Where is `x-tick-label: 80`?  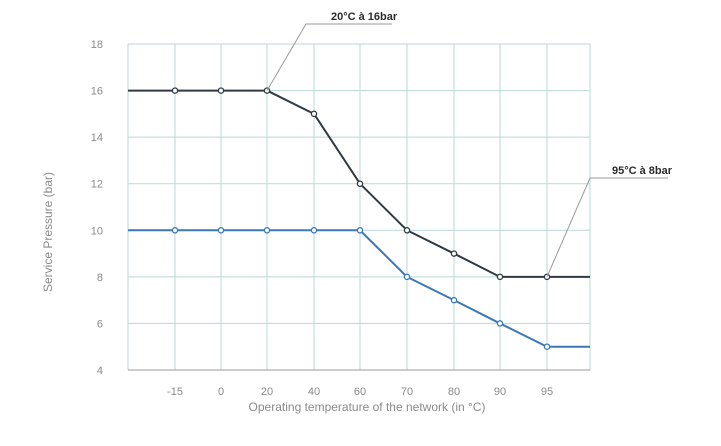
x-tick-label: 80 is located at coordinates (454, 392).